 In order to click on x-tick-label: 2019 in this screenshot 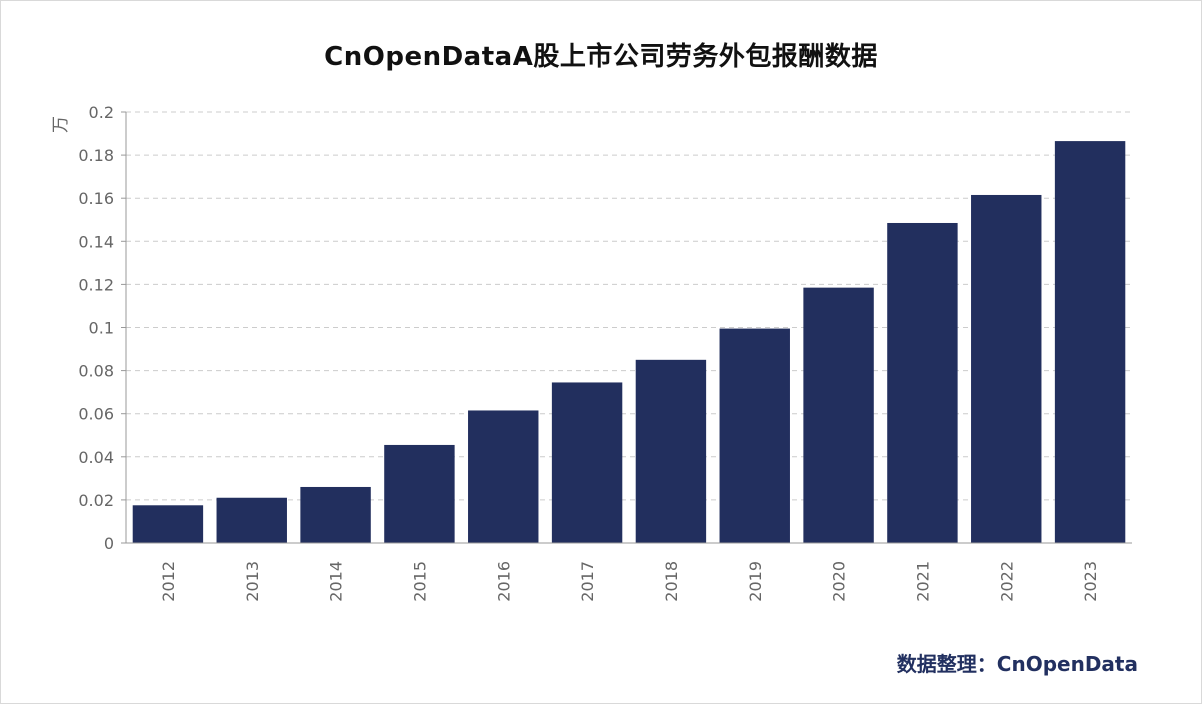, I will do `click(755, 581)`.